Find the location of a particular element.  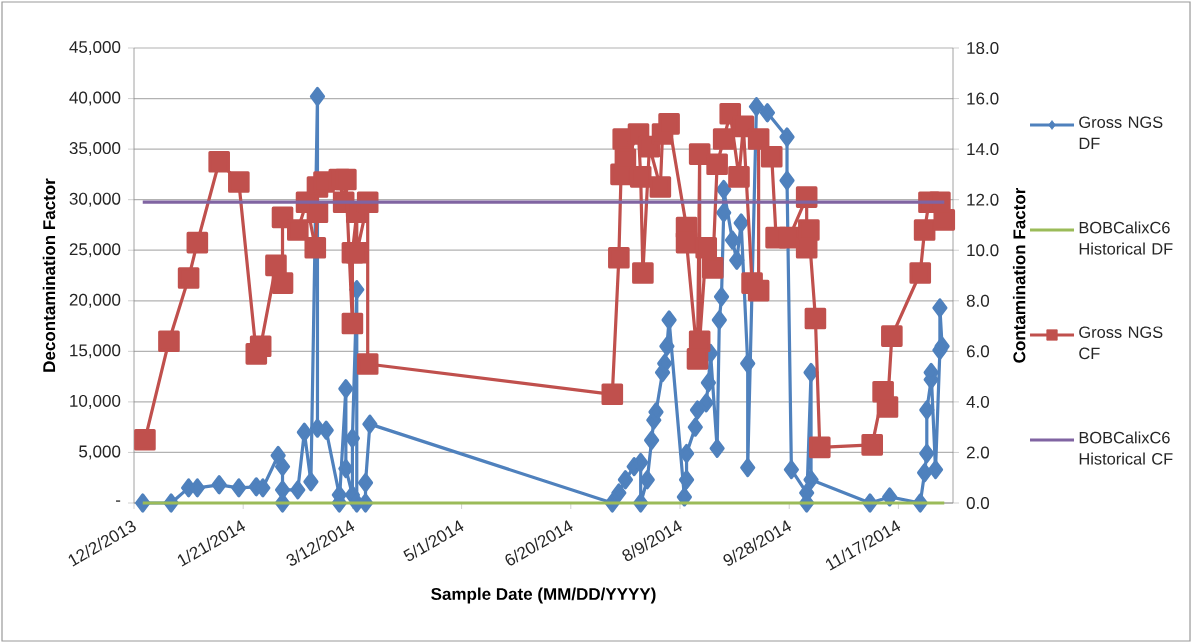

y-tick-label: 30,000 is located at coordinates (95, 199).